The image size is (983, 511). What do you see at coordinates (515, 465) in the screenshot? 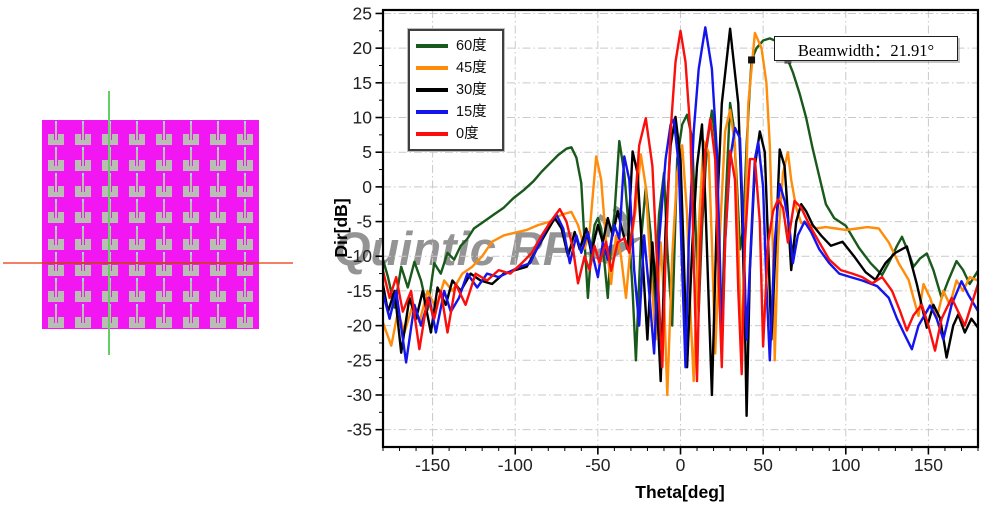
I see `x-tick-label: -100` at bounding box center [515, 465].